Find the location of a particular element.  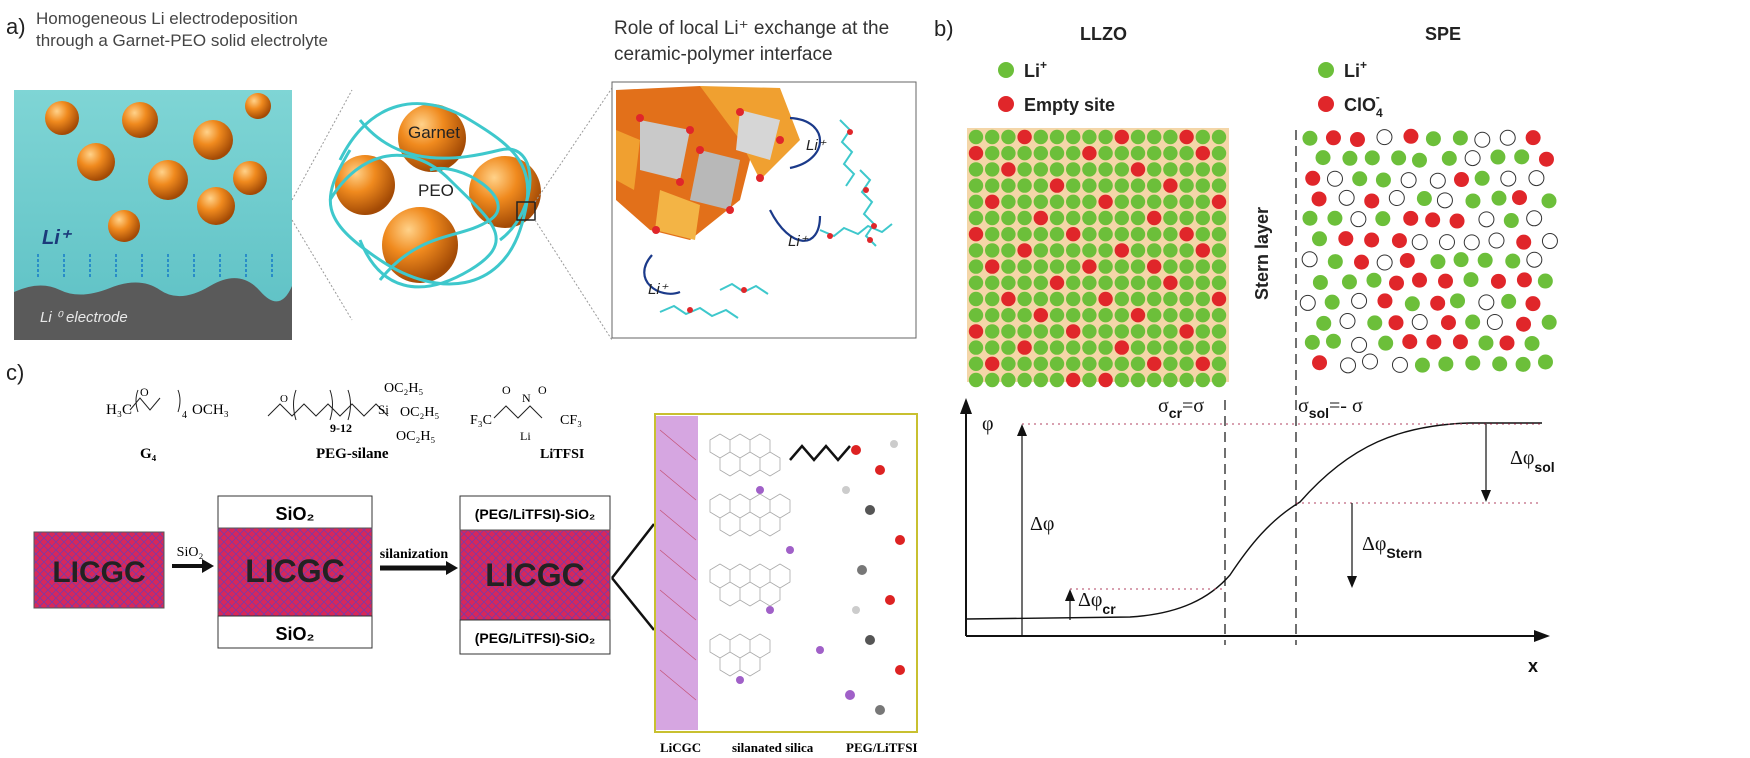

panel-a-right-title-line2: ceramic-polymer interface is located at coordinates (723, 54).